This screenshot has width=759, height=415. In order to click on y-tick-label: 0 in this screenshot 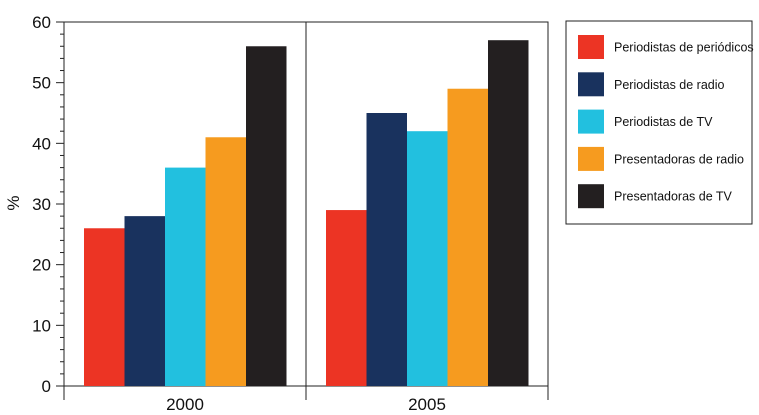, I will do `click(46, 386)`.